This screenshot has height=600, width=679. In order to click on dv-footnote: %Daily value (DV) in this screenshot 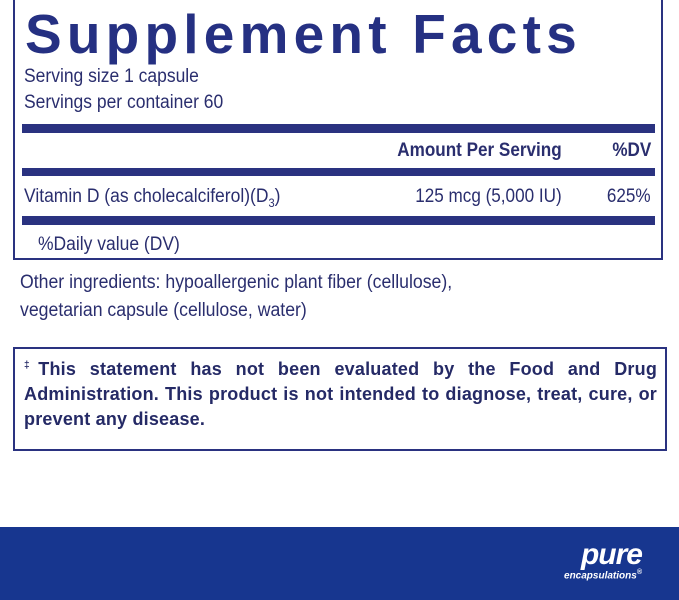, I will do `click(109, 244)`.